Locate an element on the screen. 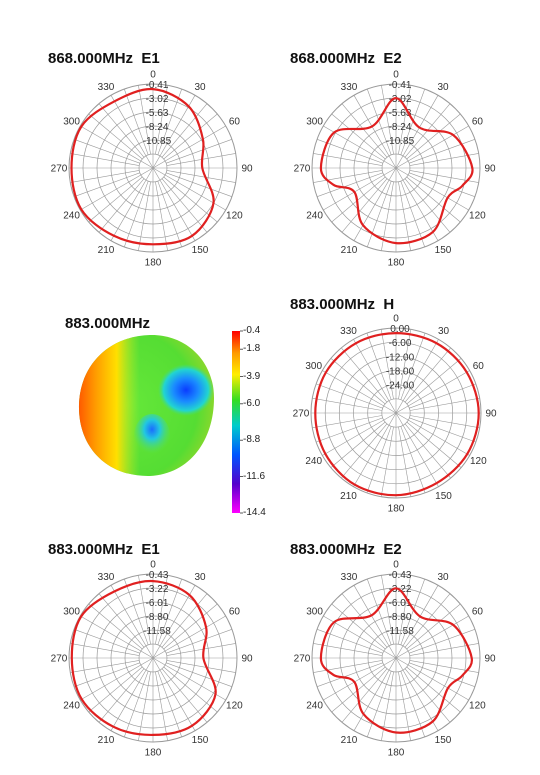 The height and width of the screenshot is (775, 540). colorbar-tick-label: -8.8 is located at coordinates (252, 440).